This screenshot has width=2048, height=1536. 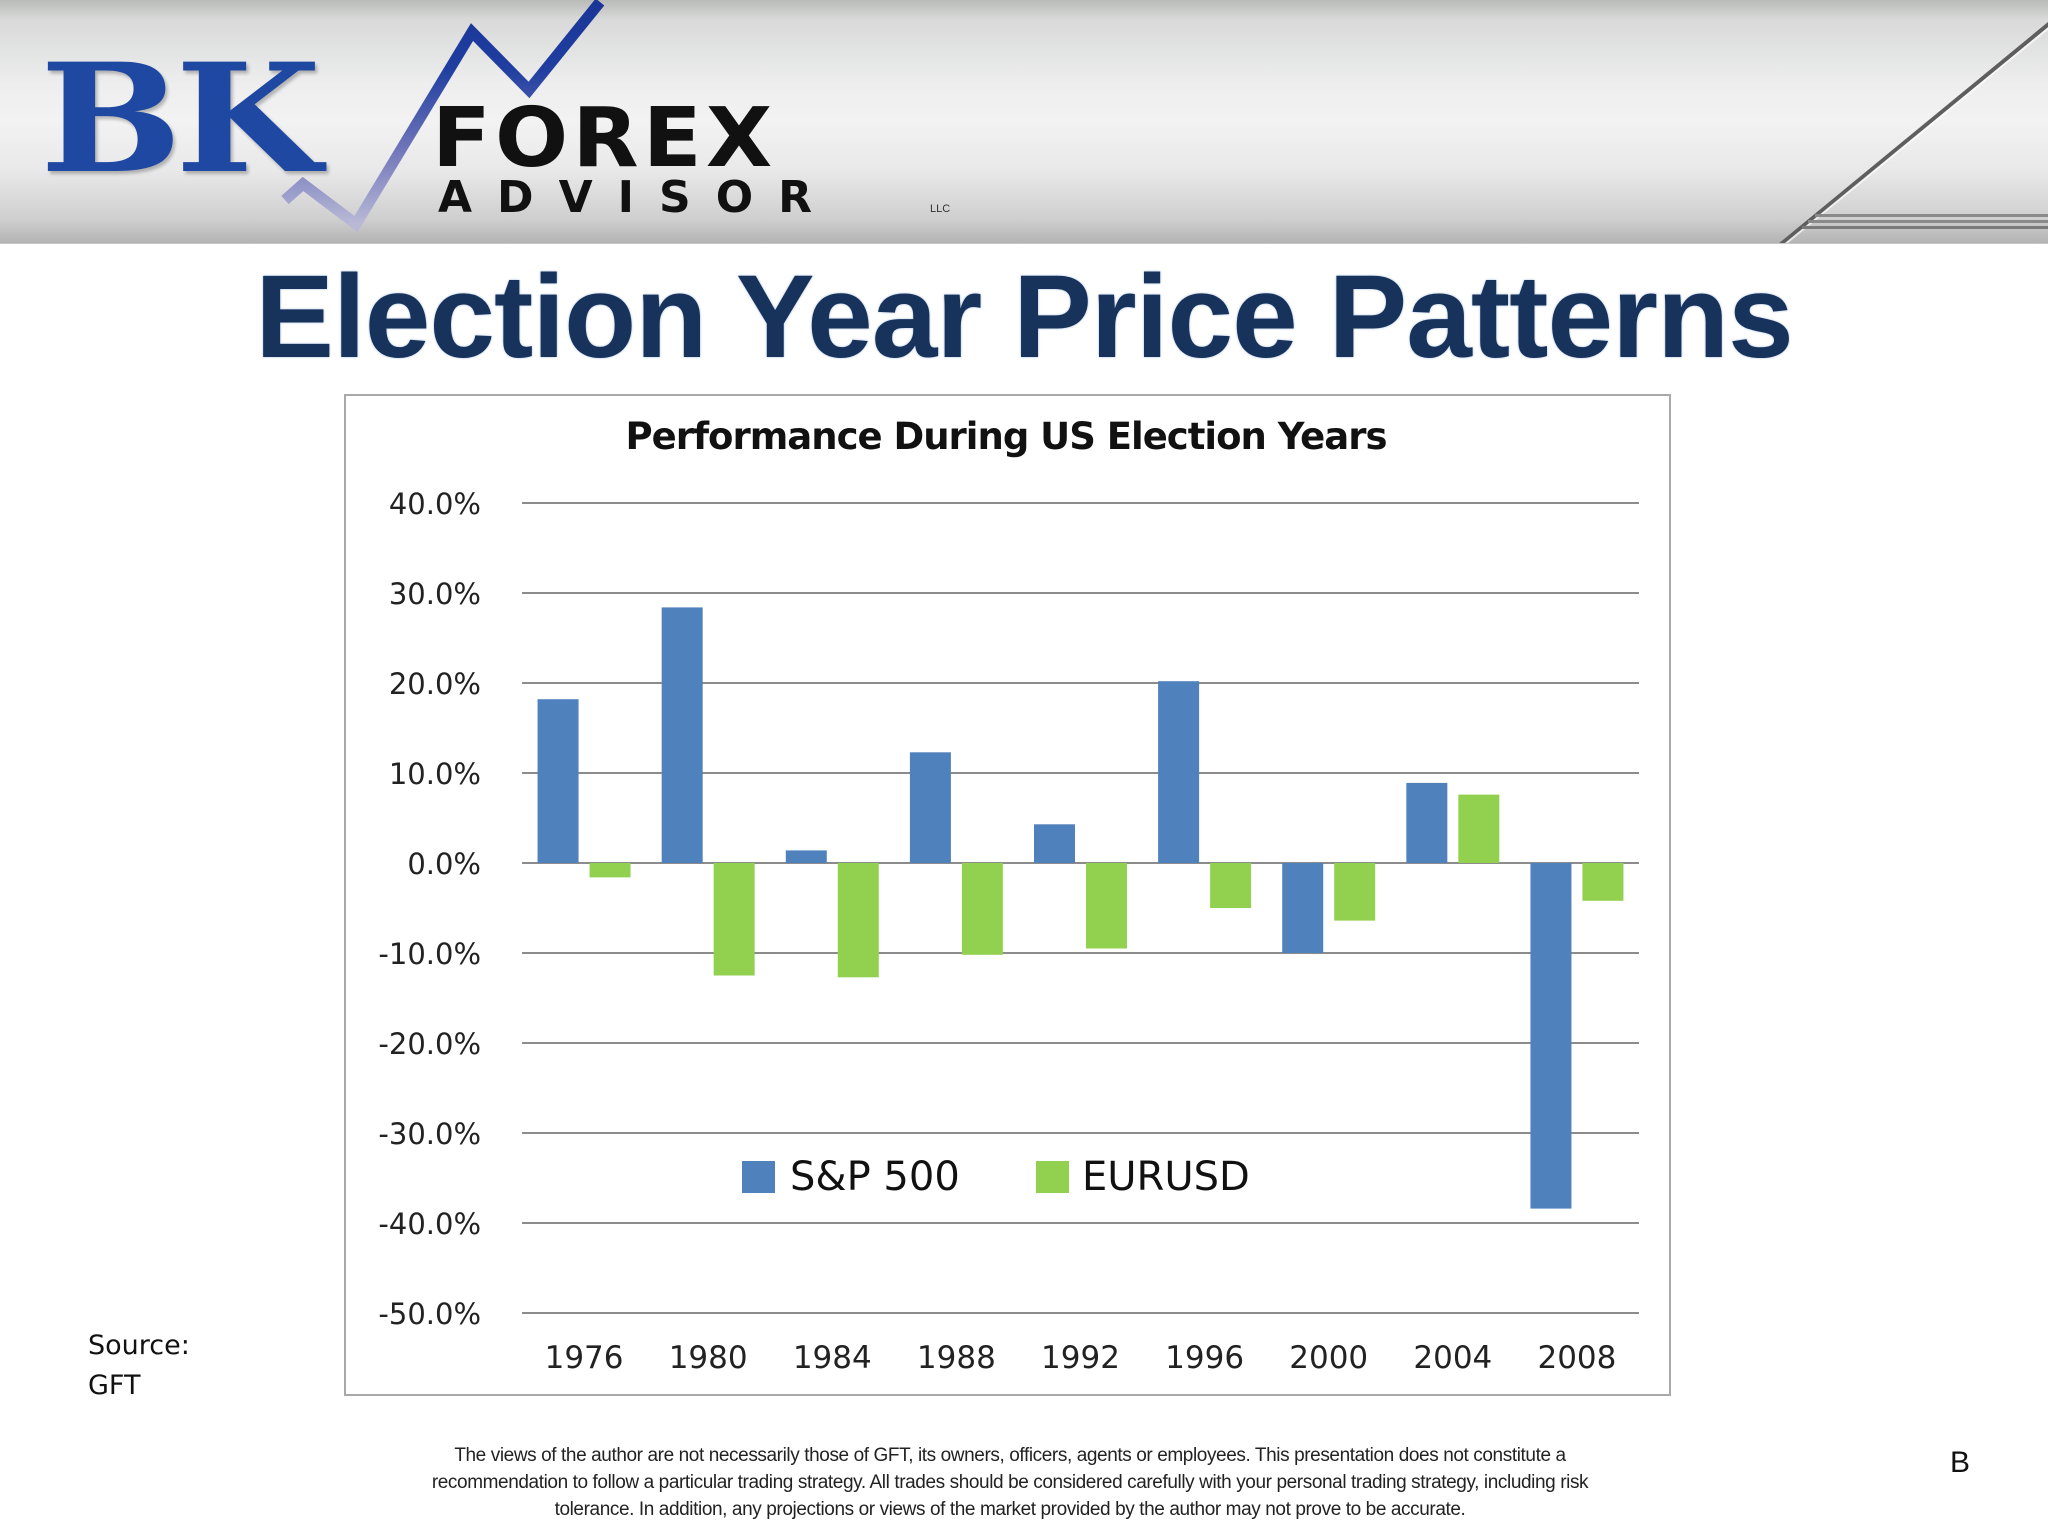 What do you see at coordinates (930, 807) in the screenshot?
I see `bar-s-p-500-1988` at bounding box center [930, 807].